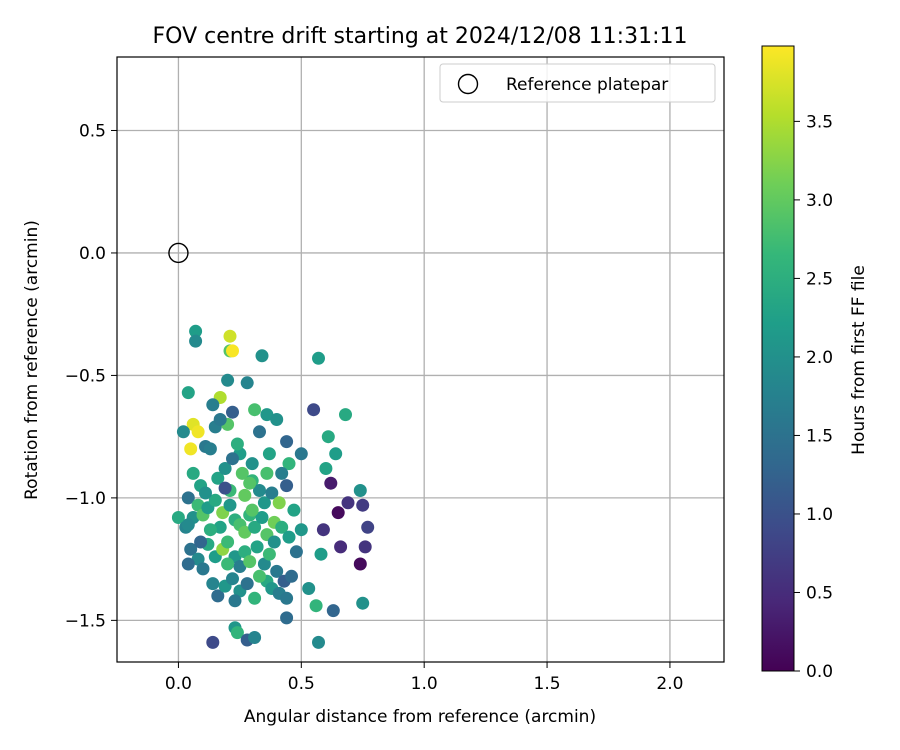 This screenshot has width=900, height=750. Describe the element at coordinates (468, 84) in the screenshot. I see `legend-reference-marker` at that location.